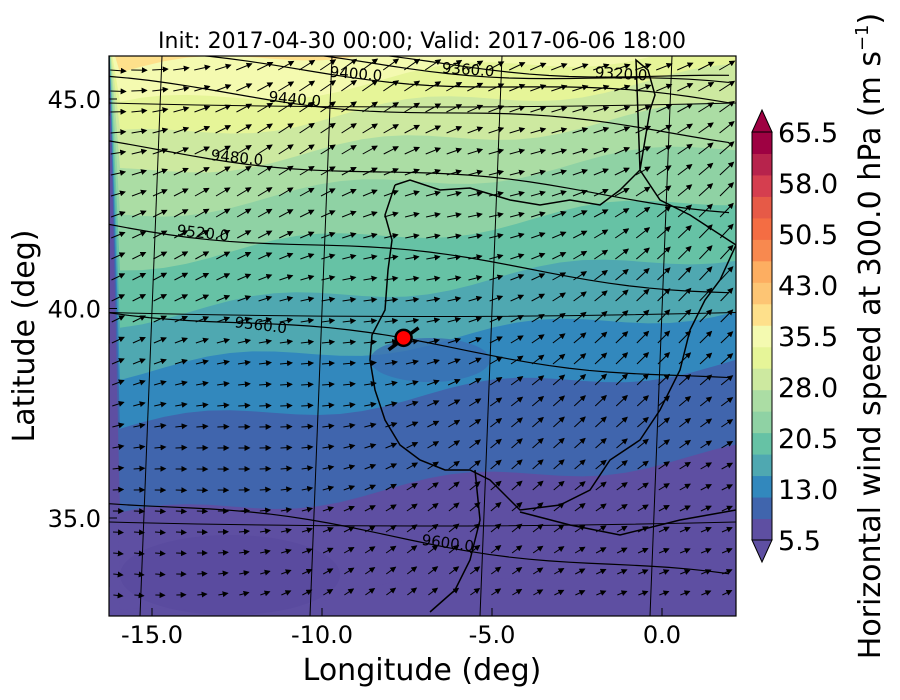  Describe the element at coordinates (82, 309) in the screenshot. I see `y-axis-ticks: 35.0 40.0 45.0` at that location.